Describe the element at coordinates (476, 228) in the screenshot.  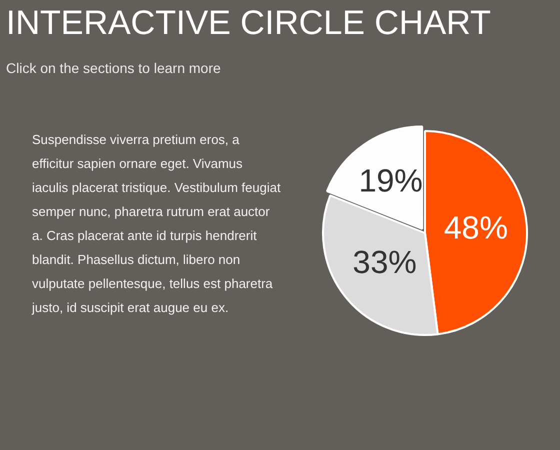
I see `data-label: 48%` at that location.